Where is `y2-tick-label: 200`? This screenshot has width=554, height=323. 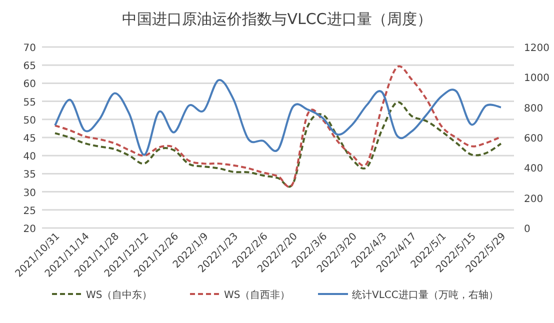 y2-tick-label: 200 is located at coordinates (534, 199).